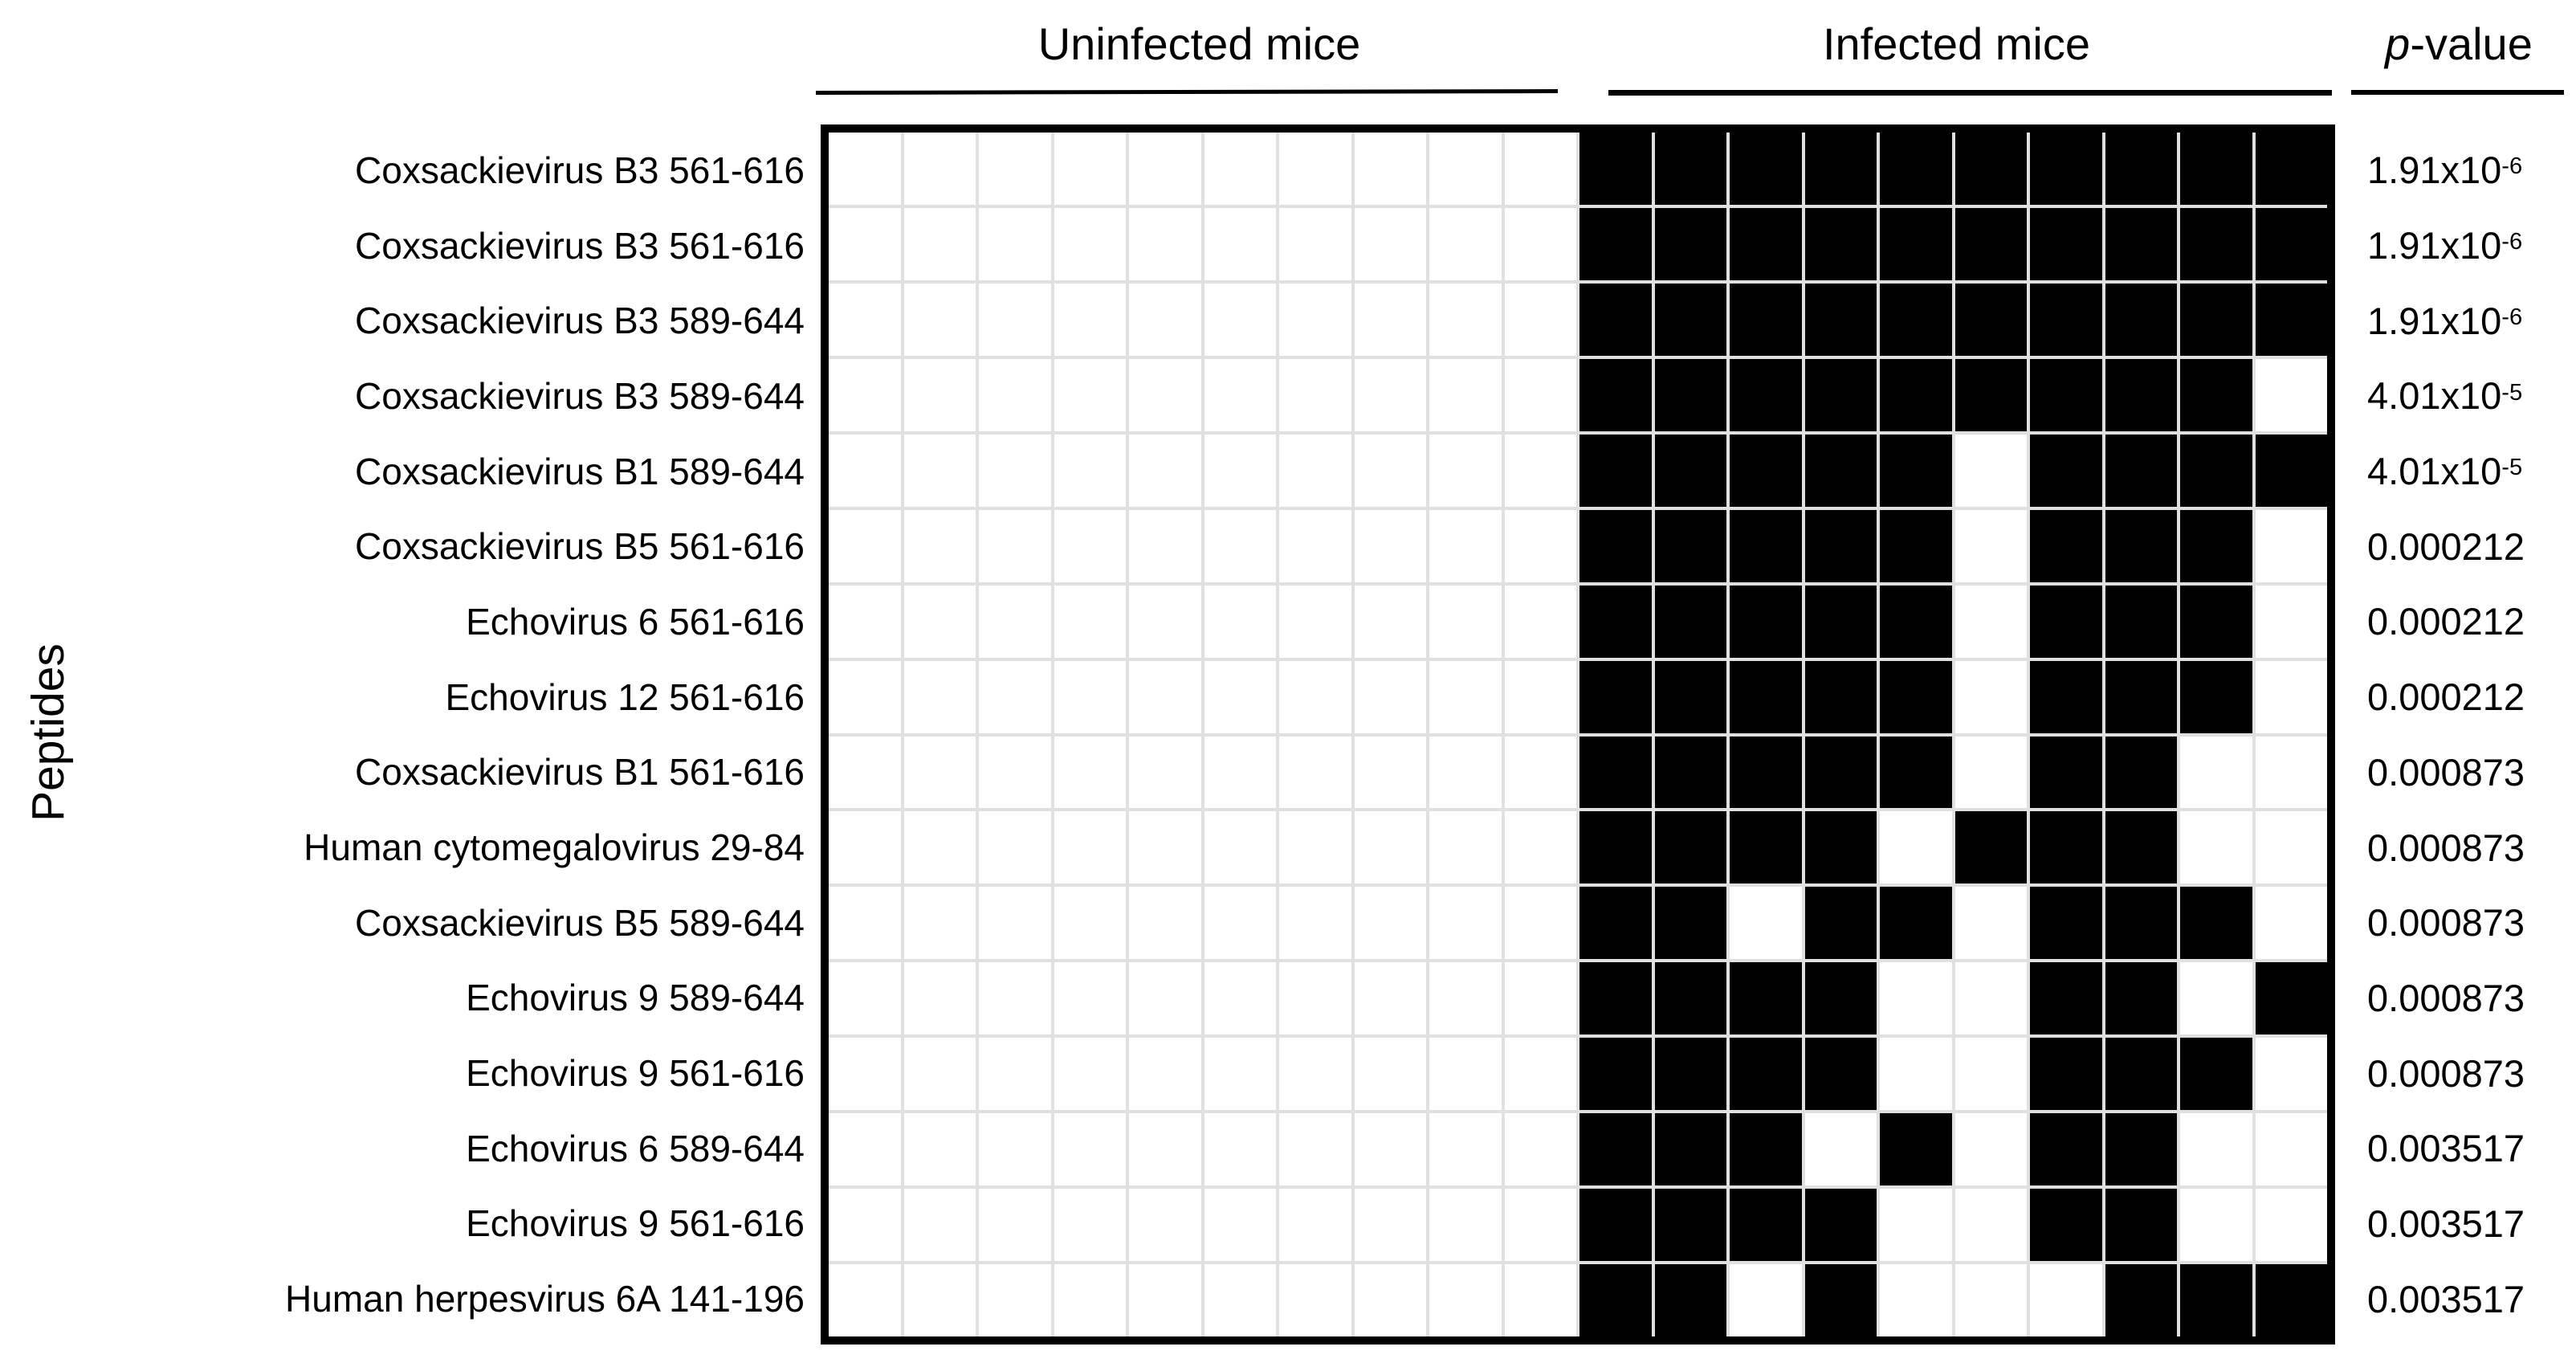 This screenshot has width=2576, height=1367. Describe the element at coordinates (1199, 43) in the screenshot. I see `column-group-header-uninfected: Uninfected mice` at that location.